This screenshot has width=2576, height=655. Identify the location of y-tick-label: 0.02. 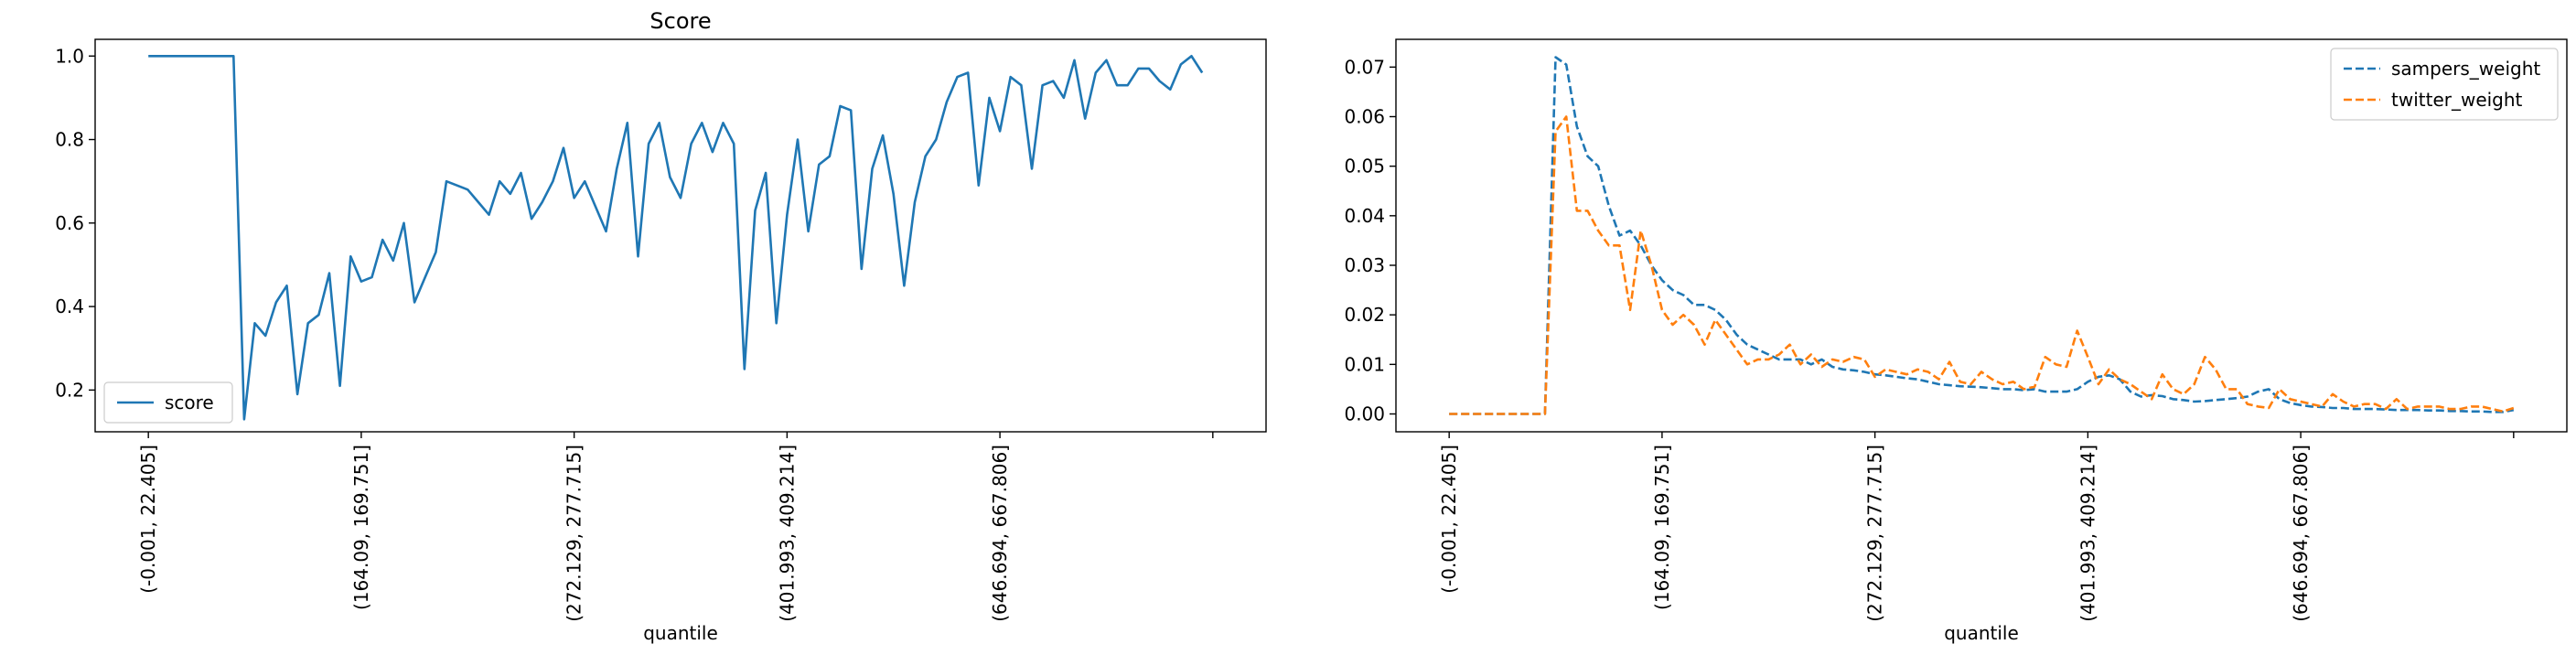
(1365, 315).